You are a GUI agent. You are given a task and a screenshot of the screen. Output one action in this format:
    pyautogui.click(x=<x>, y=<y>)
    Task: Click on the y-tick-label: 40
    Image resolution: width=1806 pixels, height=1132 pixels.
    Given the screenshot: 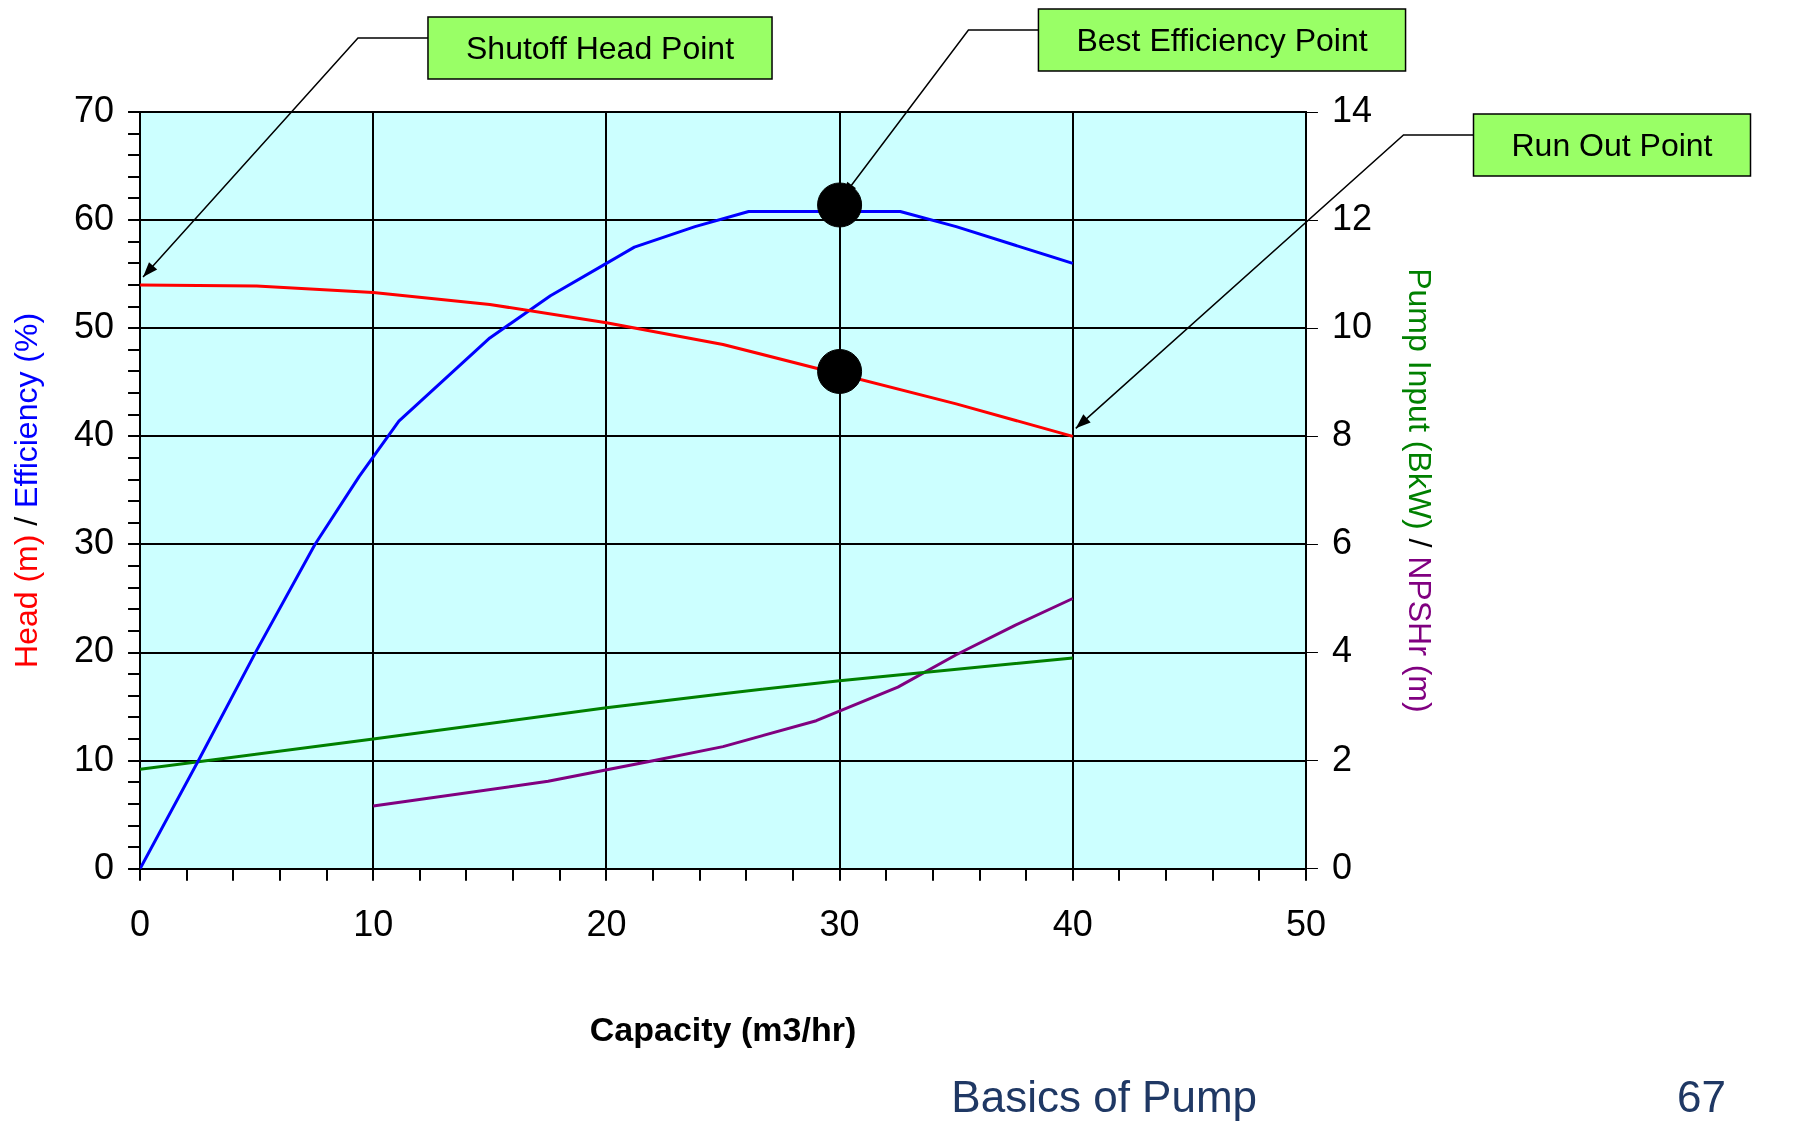 What is the action you would take?
    pyautogui.click(x=94, y=434)
    